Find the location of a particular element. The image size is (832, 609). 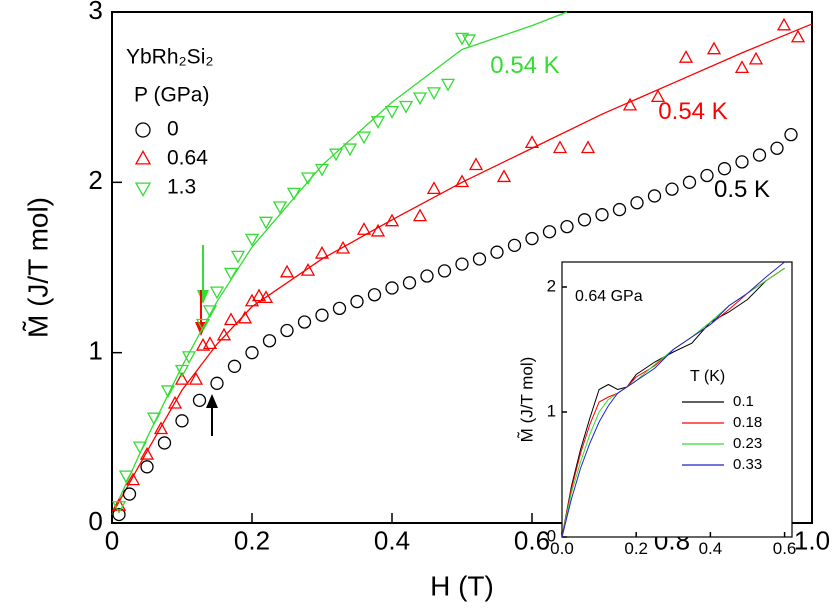

inset-note: 0.64 GPa is located at coordinates (609, 296).